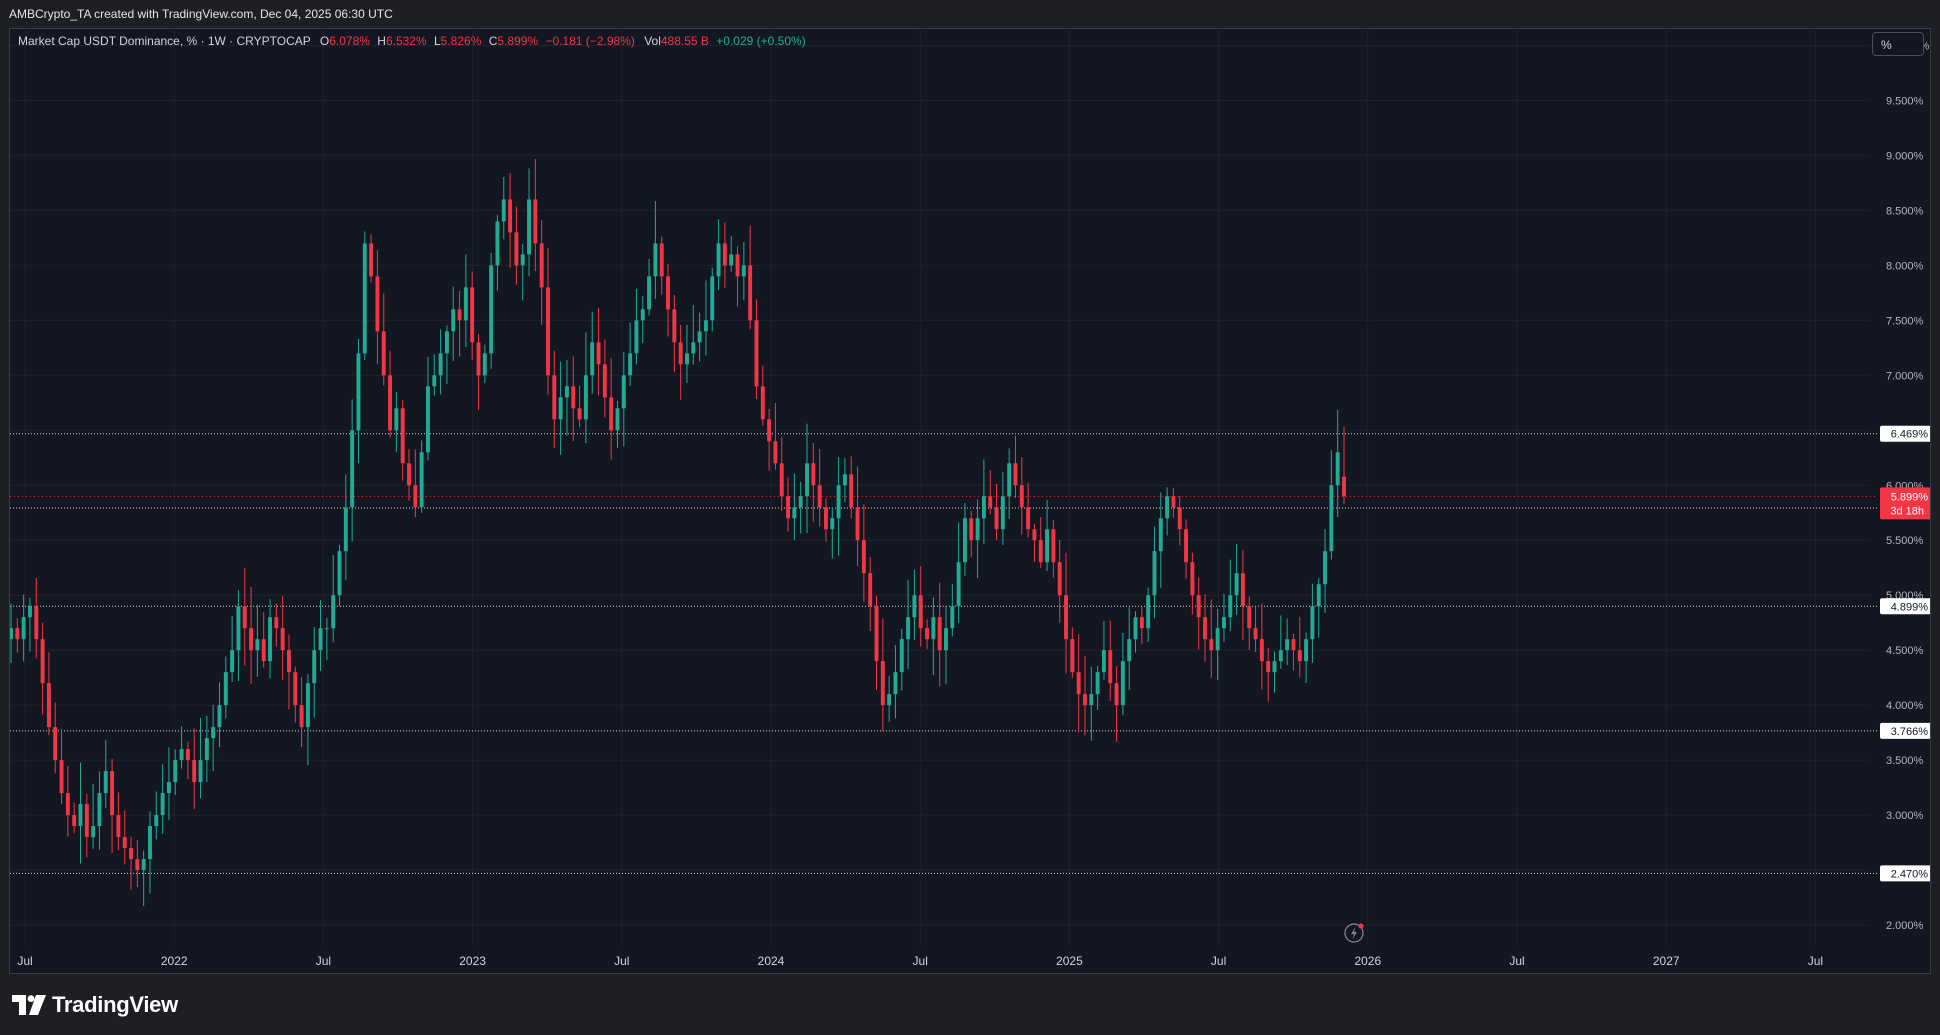  Describe the element at coordinates (1910, 732) in the screenshot. I see `level-tag-label: 3.766%` at that location.